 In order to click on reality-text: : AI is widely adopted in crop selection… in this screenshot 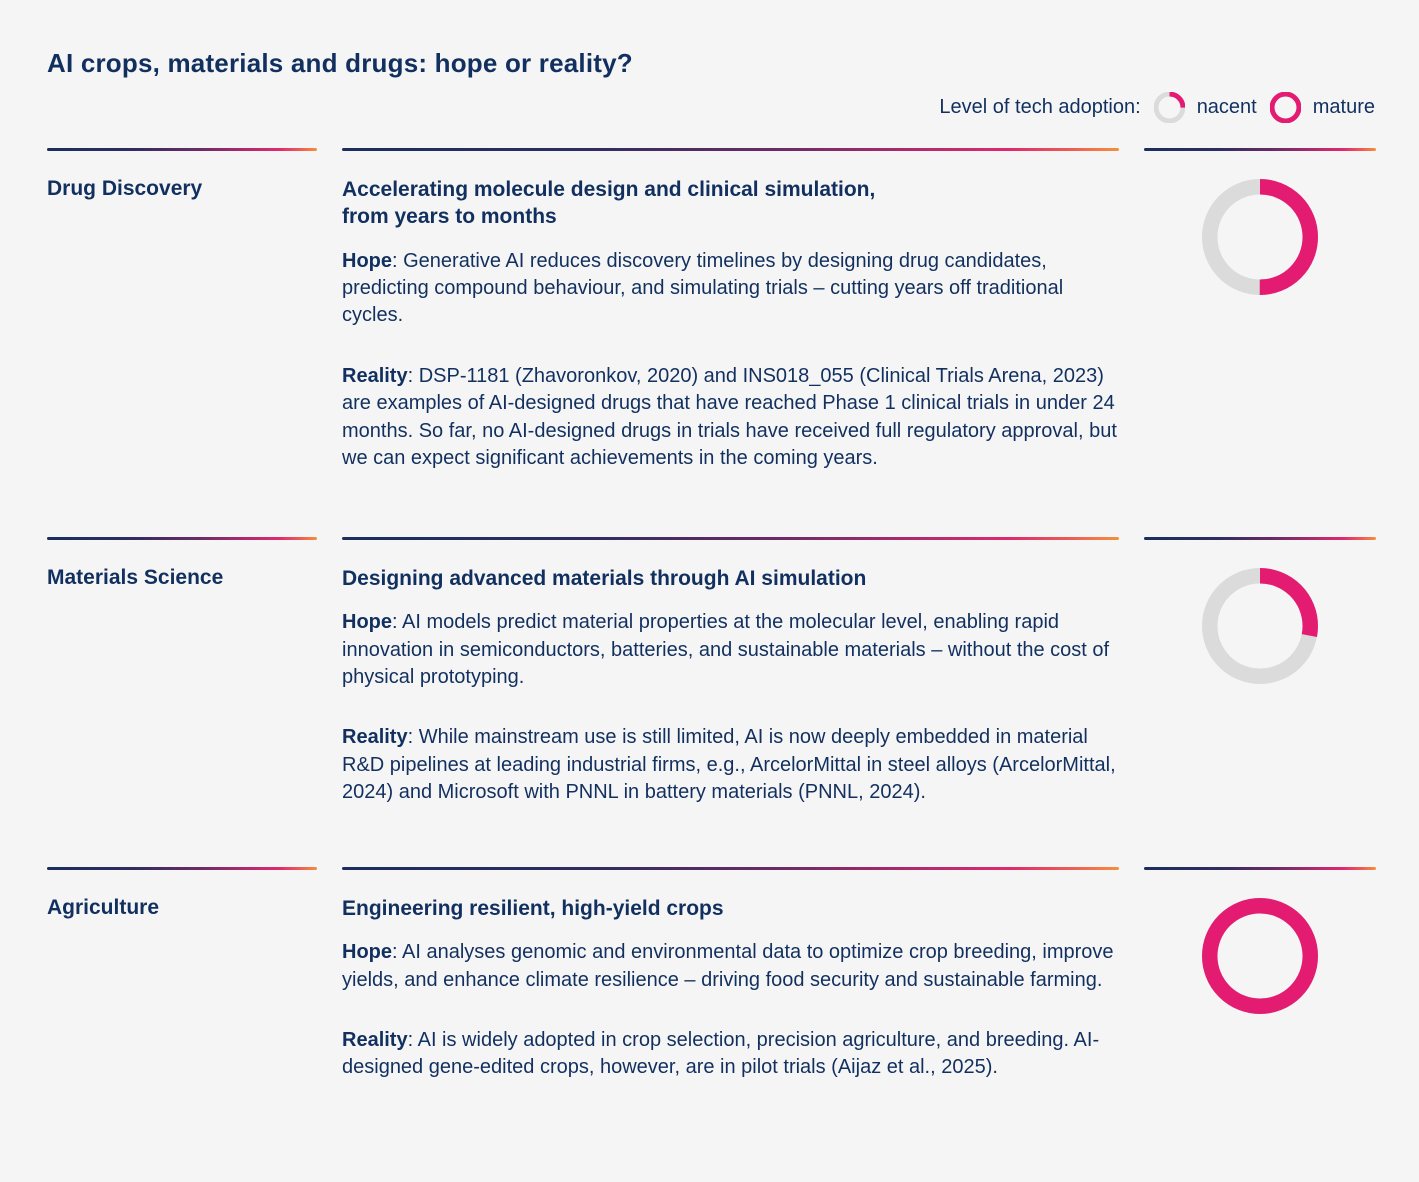, I will do `click(721, 1054)`.